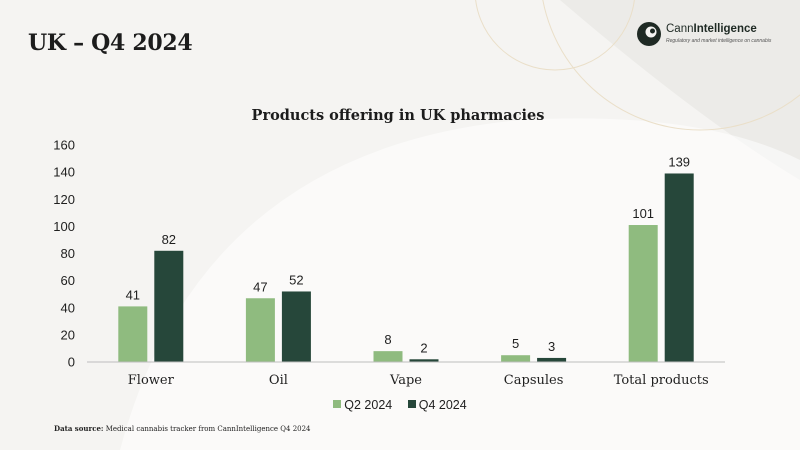 The image size is (800, 450). I want to click on legend-item-q2: Q2 2024, so click(362, 405).